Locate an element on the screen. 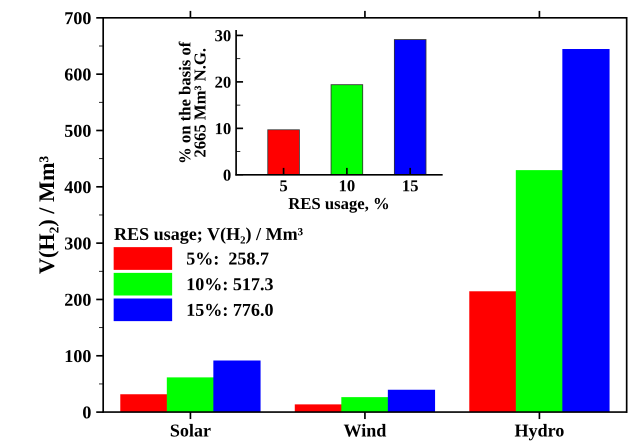 This screenshot has width=633, height=446. legend-title: RES usage; V(H₂) / Mm³ is located at coordinates (208, 235).